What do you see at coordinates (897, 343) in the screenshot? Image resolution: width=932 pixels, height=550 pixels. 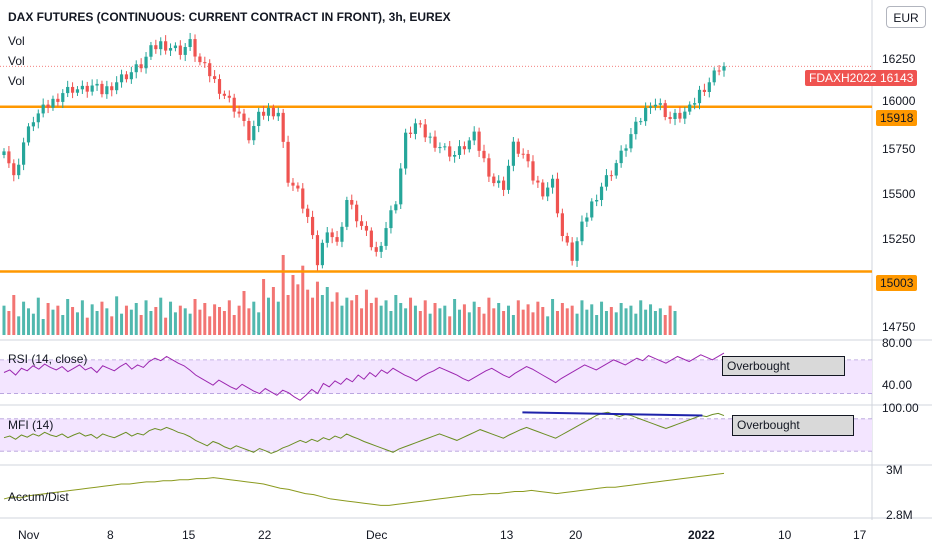 I see `rsi-tick-80: 80.00` at bounding box center [897, 343].